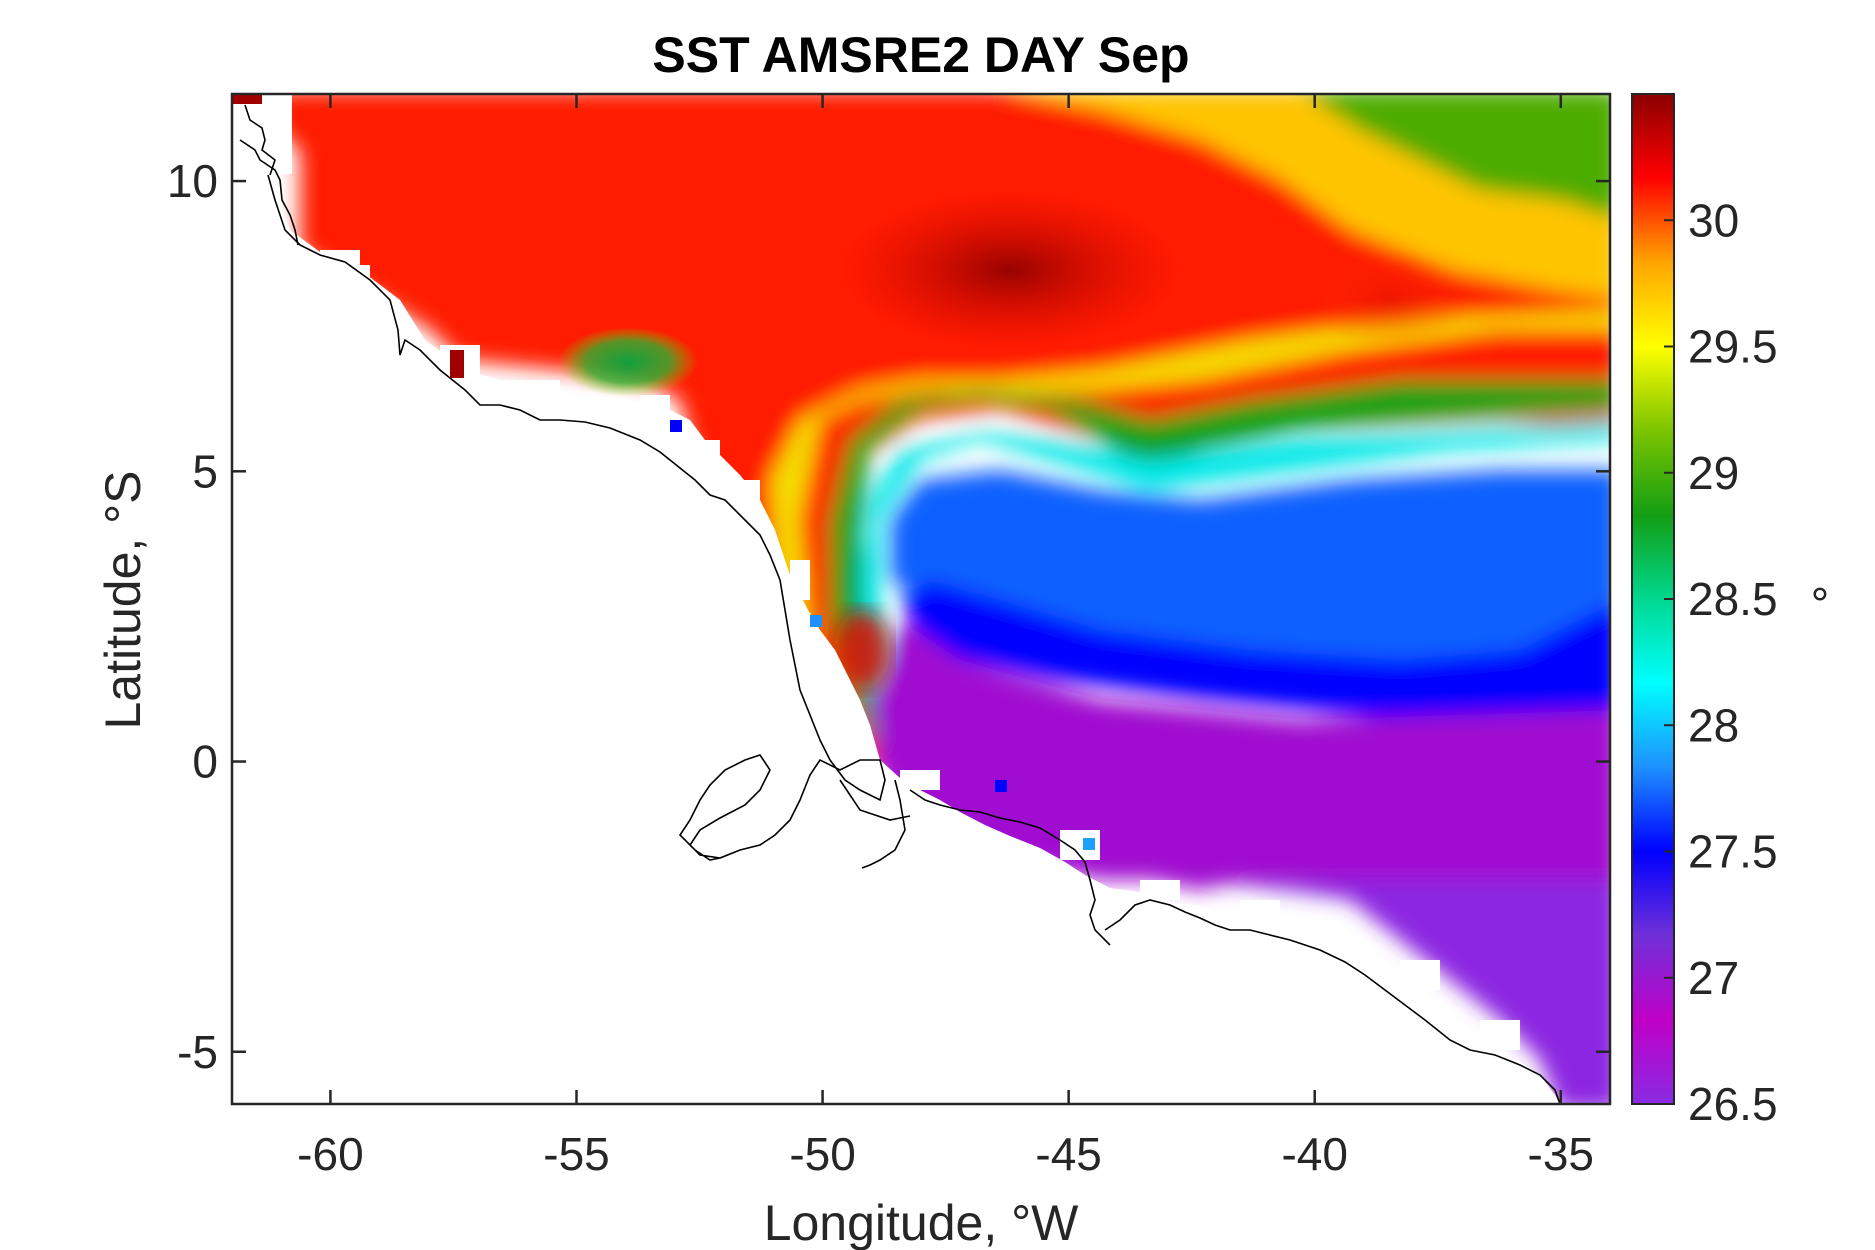 This screenshot has width=1875, height=1250. What do you see at coordinates (205, 762) in the screenshot?
I see `y-tick-label: 0` at bounding box center [205, 762].